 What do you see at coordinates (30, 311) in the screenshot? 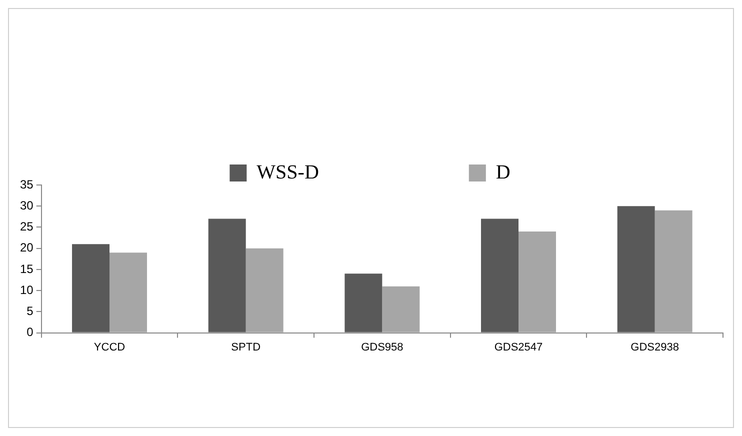
I see `y-tick-label: 5` at bounding box center [30, 311].